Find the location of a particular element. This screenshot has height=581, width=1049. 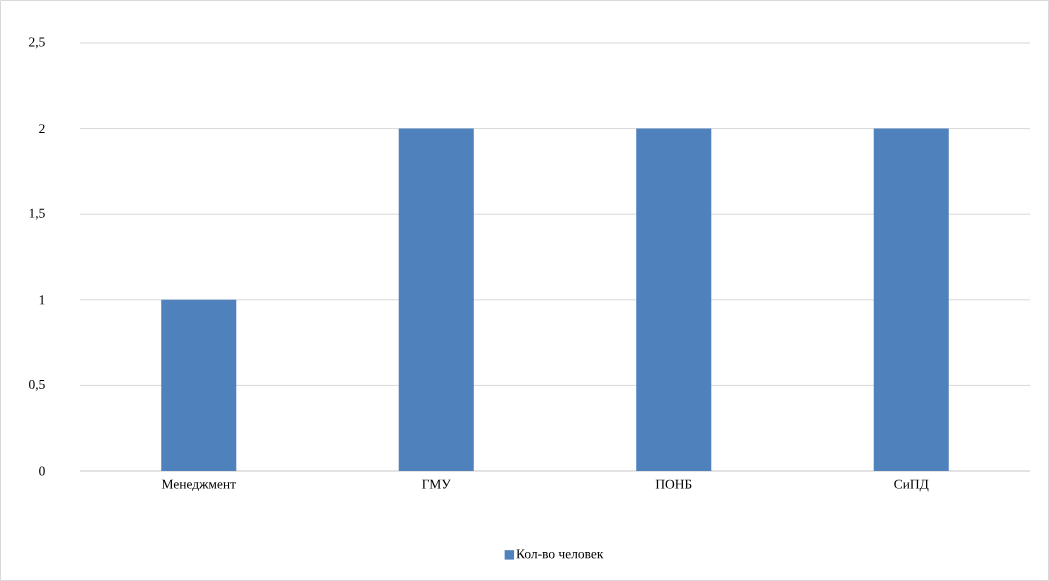

x-tick-label: СиПД is located at coordinates (911, 485).